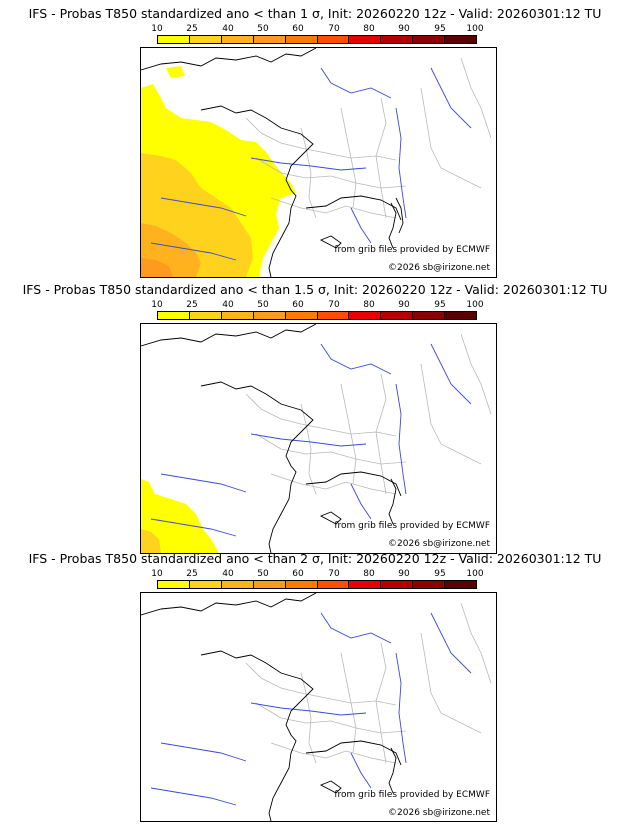 The height and width of the screenshot is (828, 630). What do you see at coordinates (263, 29) in the screenshot?
I see `scale-label: 50` at bounding box center [263, 29].